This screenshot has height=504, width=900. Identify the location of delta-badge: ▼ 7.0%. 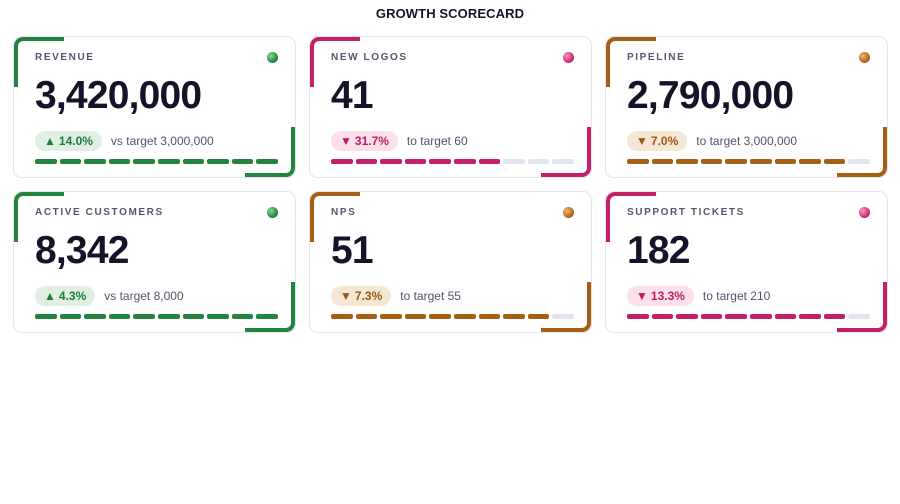
(657, 141).